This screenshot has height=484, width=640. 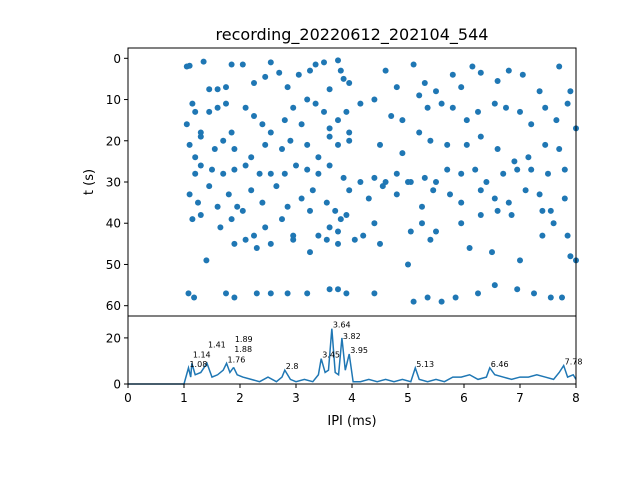 What do you see at coordinates (331, 355) in the screenshot?
I see `peak-annotation: 3.45` at bounding box center [331, 355].